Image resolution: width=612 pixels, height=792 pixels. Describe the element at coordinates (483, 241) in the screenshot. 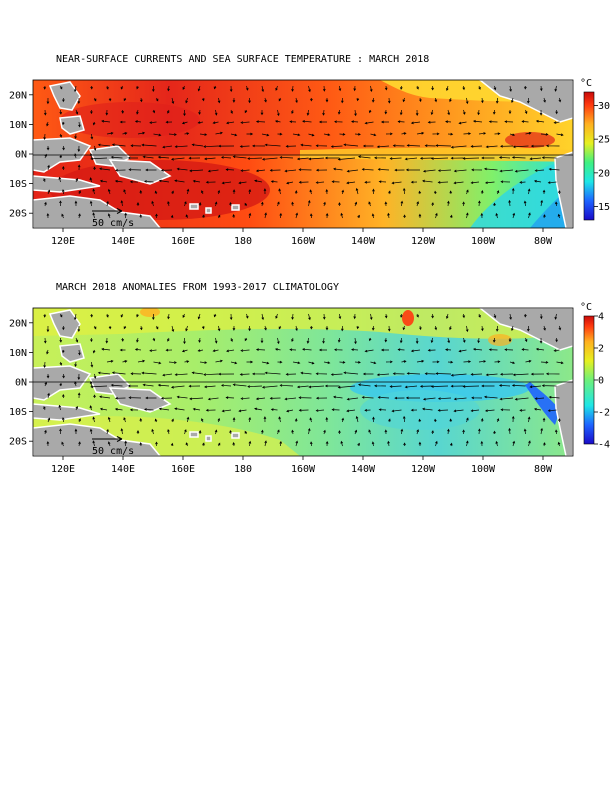

I see `x-tick-label: 100W` at that location.